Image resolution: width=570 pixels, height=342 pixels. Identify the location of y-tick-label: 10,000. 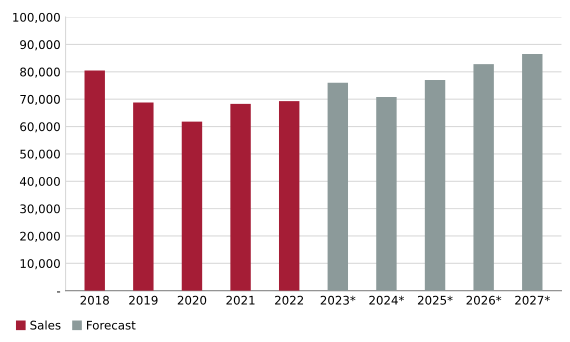
(40, 264).